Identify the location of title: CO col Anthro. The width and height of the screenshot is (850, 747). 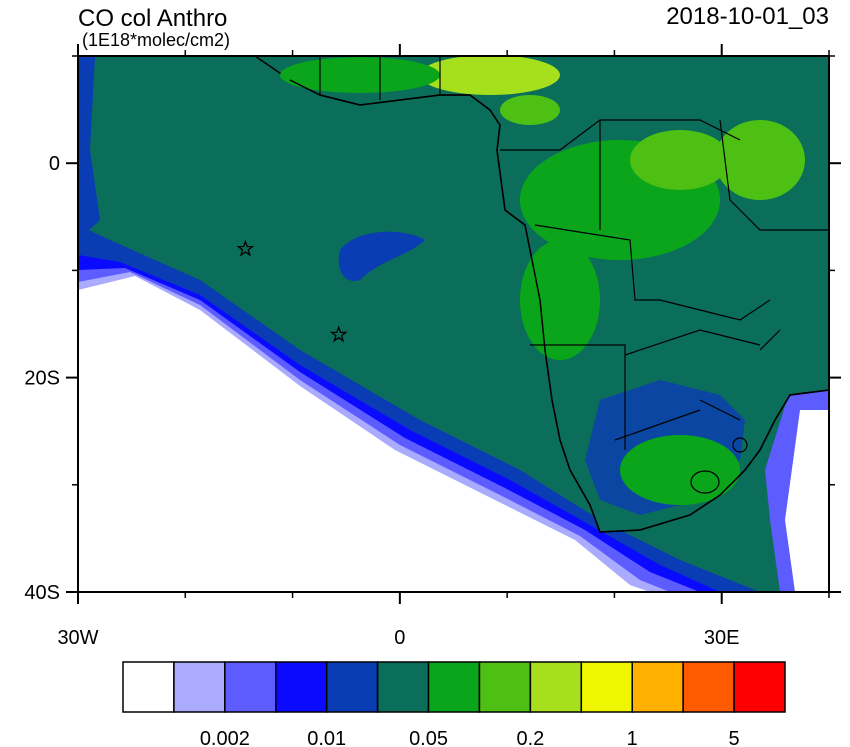
(152, 18).